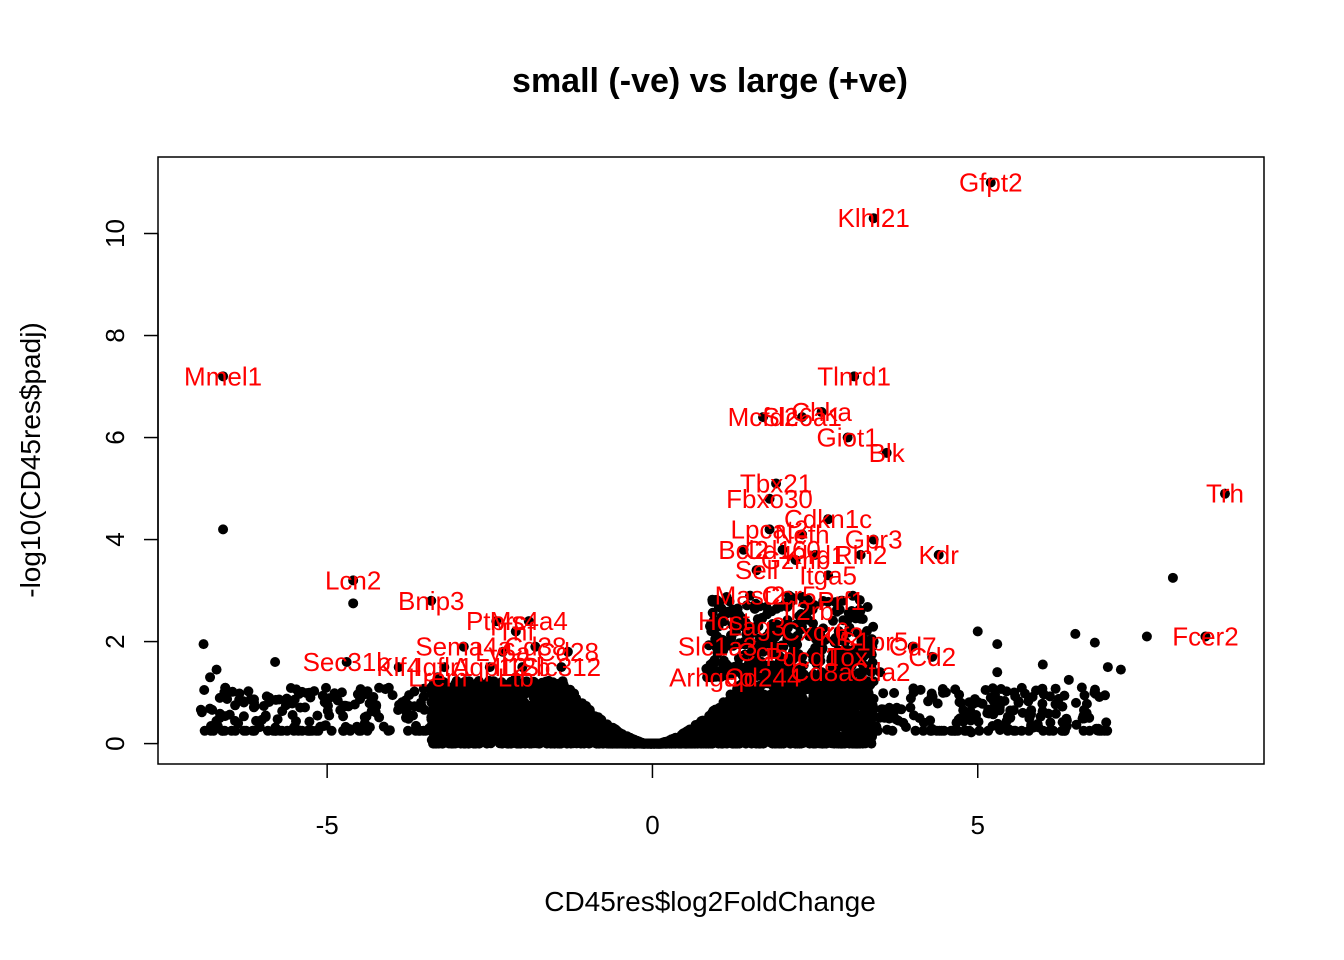 The width and height of the screenshot is (1344, 960). I want to click on gene-point-mast2, so click(750, 595).